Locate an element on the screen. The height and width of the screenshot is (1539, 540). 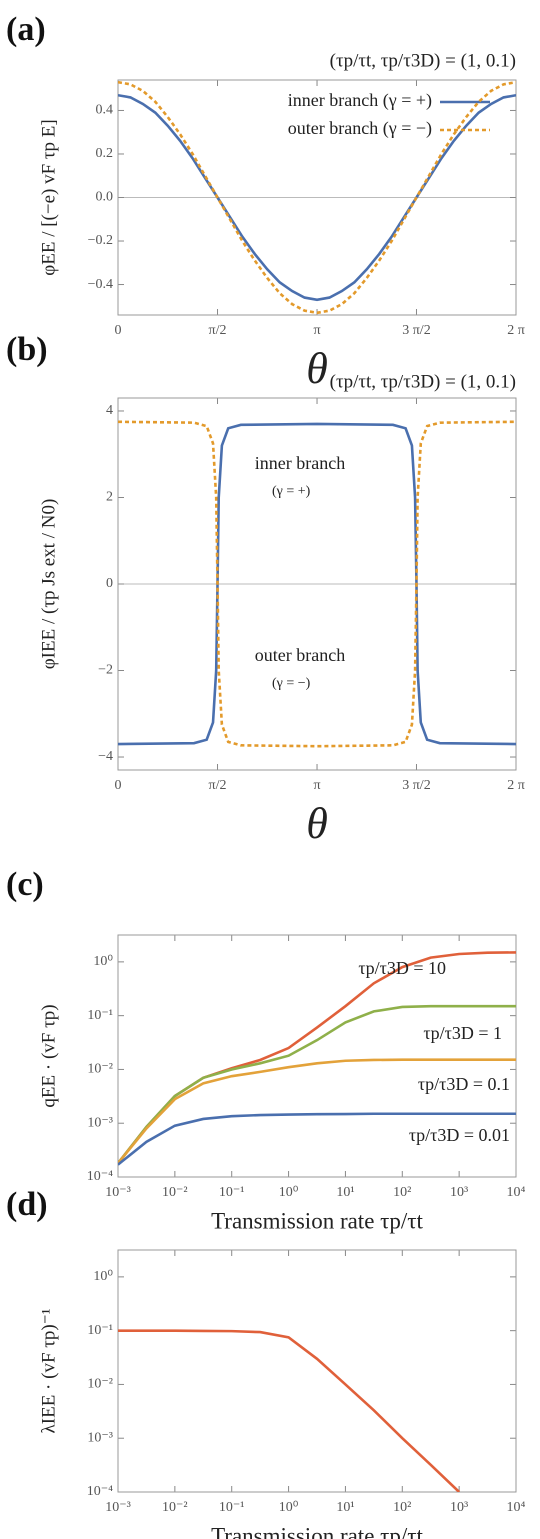
y-tick-label: −0.2 is located at coordinates (100, 240).